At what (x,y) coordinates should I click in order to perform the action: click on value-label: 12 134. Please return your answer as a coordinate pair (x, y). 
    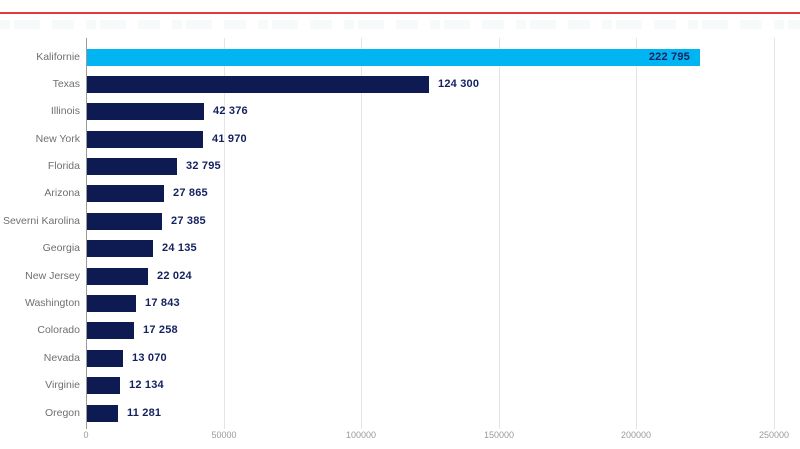
    Looking at the image, I should click on (146, 385).